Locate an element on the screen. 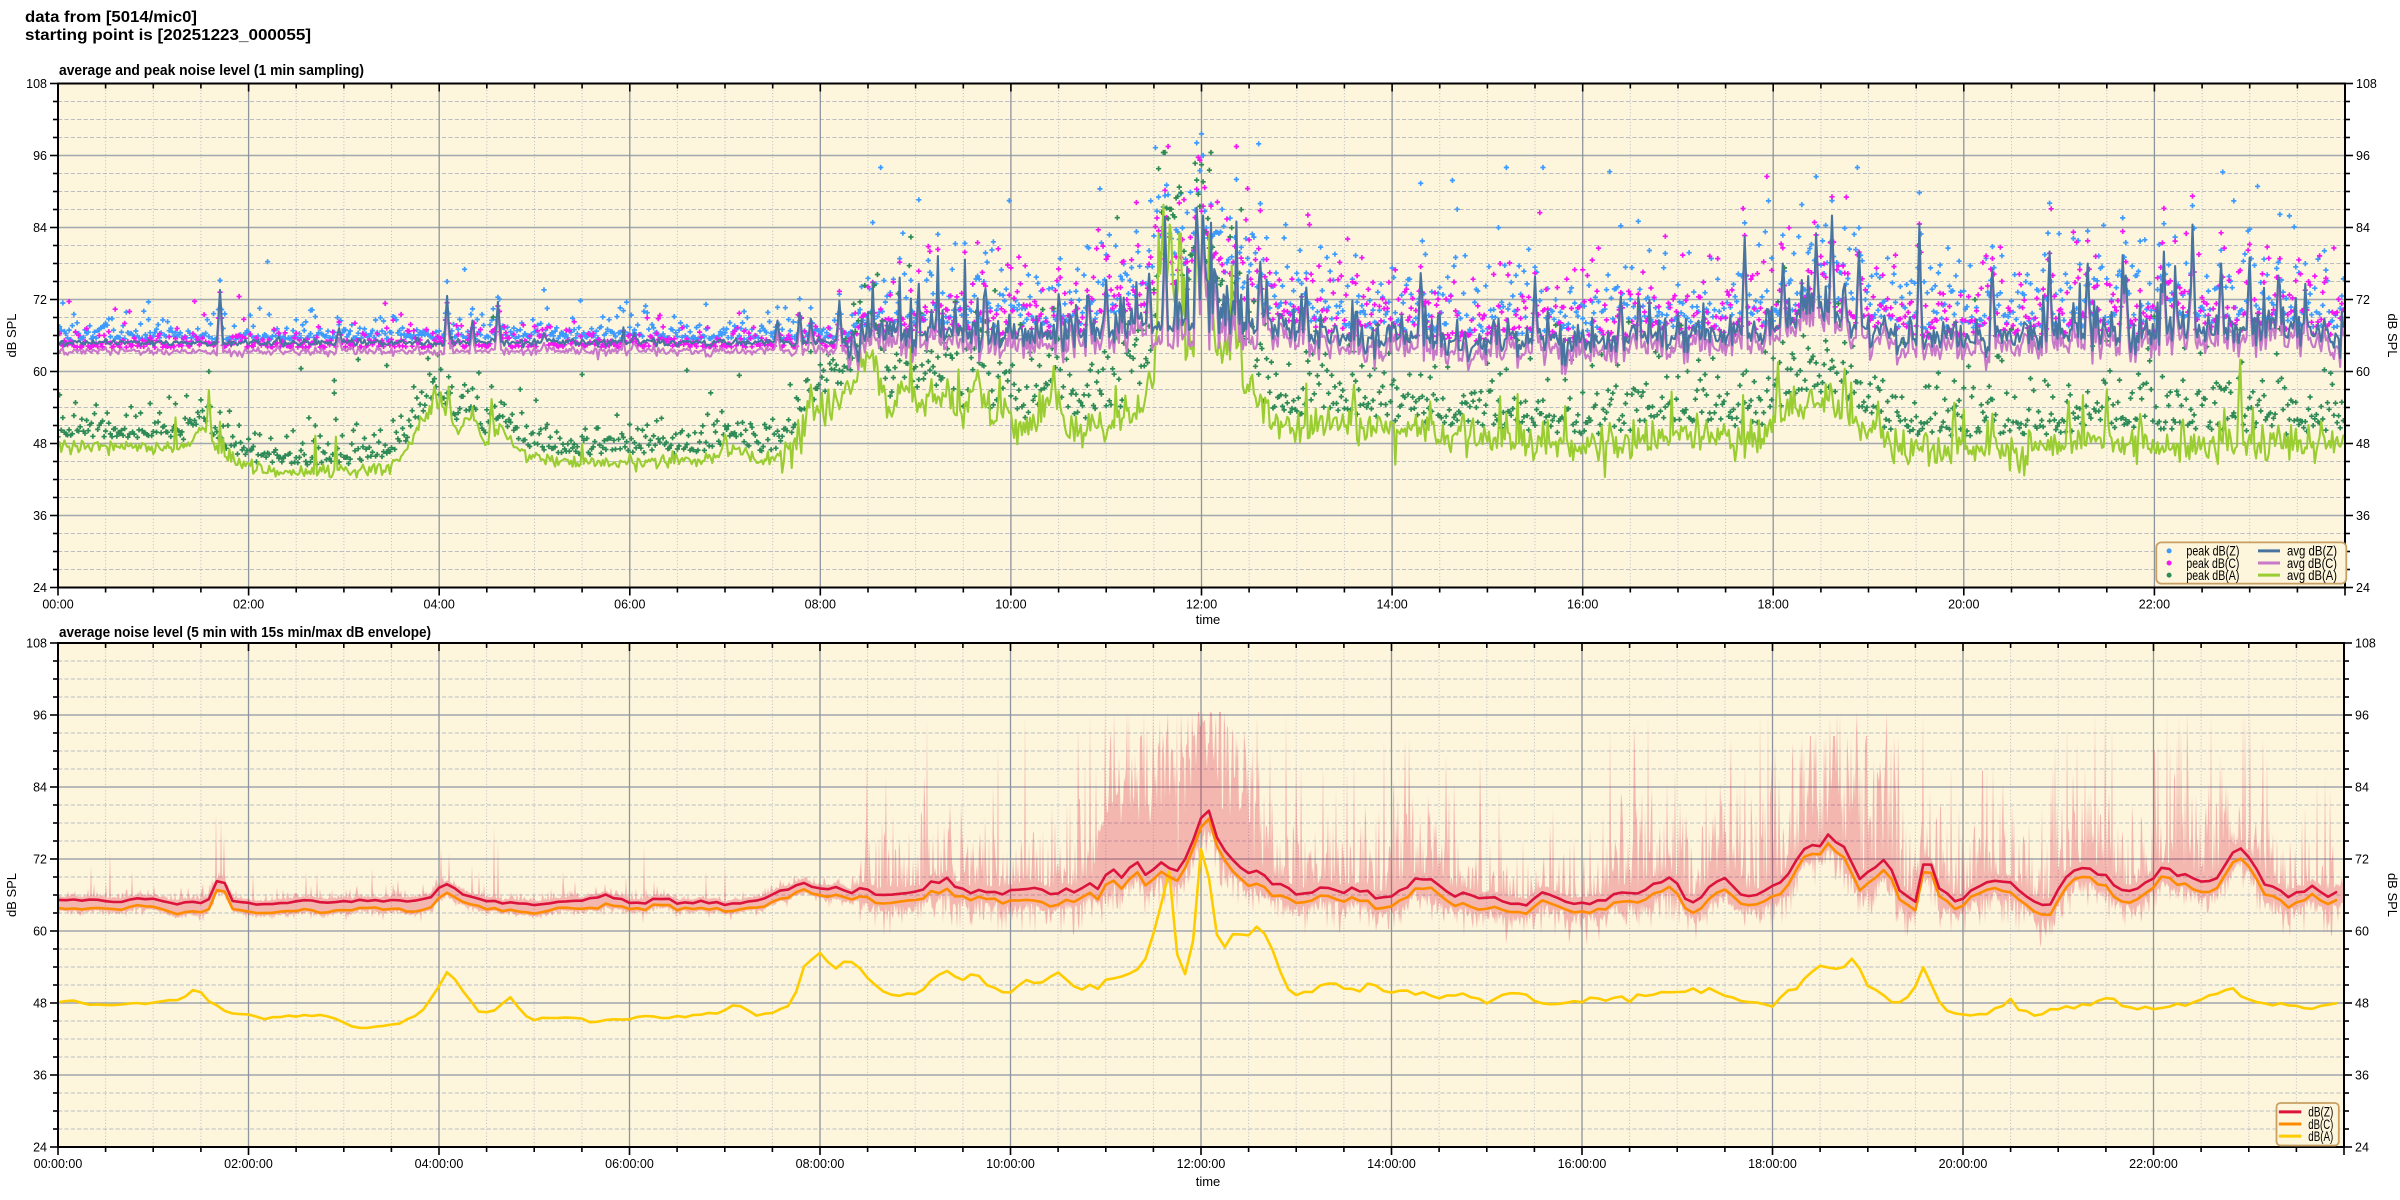 Image resolution: width=2400 pixels, height=1200 pixels. svg-text: 22:00:00 is located at coordinates (2153, 1164).